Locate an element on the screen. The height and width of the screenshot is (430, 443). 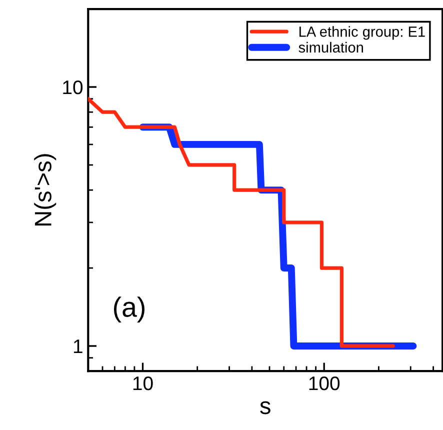
x-axis-title: s is located at coordinates (265, 407).